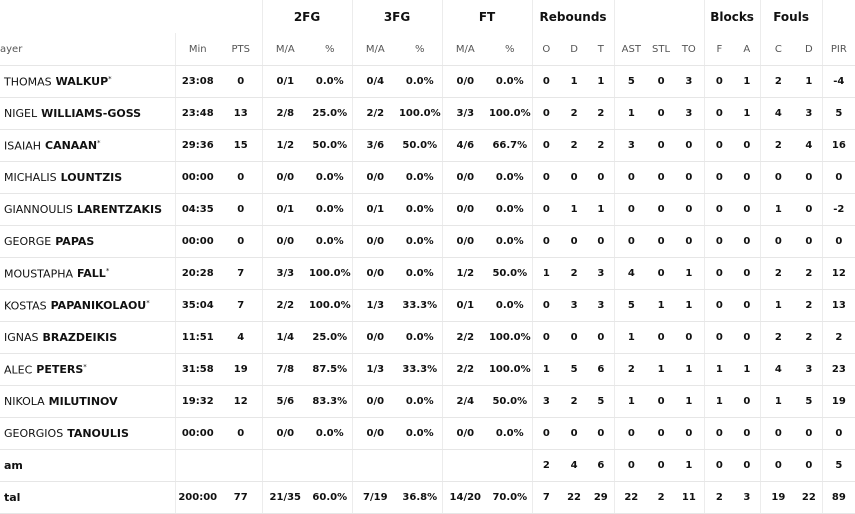  What do you see at coordinates (330, 401) in the screenshot?
I see `stat-cell: 83.3%` at bounding box center [330, 401].